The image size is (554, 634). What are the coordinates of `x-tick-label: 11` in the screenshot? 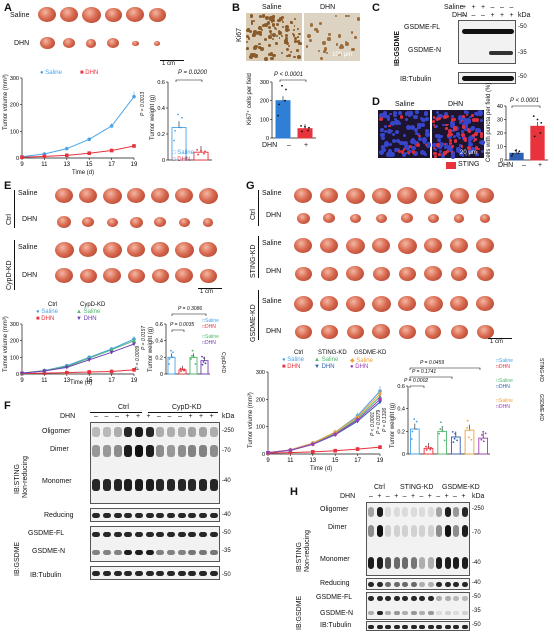 It's located at (44, 165).